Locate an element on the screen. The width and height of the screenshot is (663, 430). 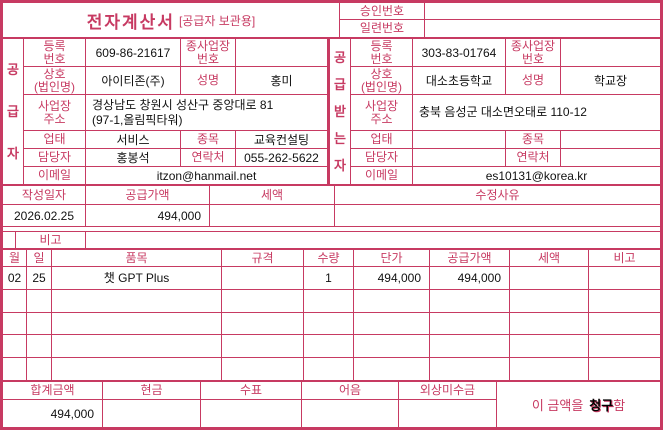
serial-number-label: 일련번호 is located at coordinates (382, 28).